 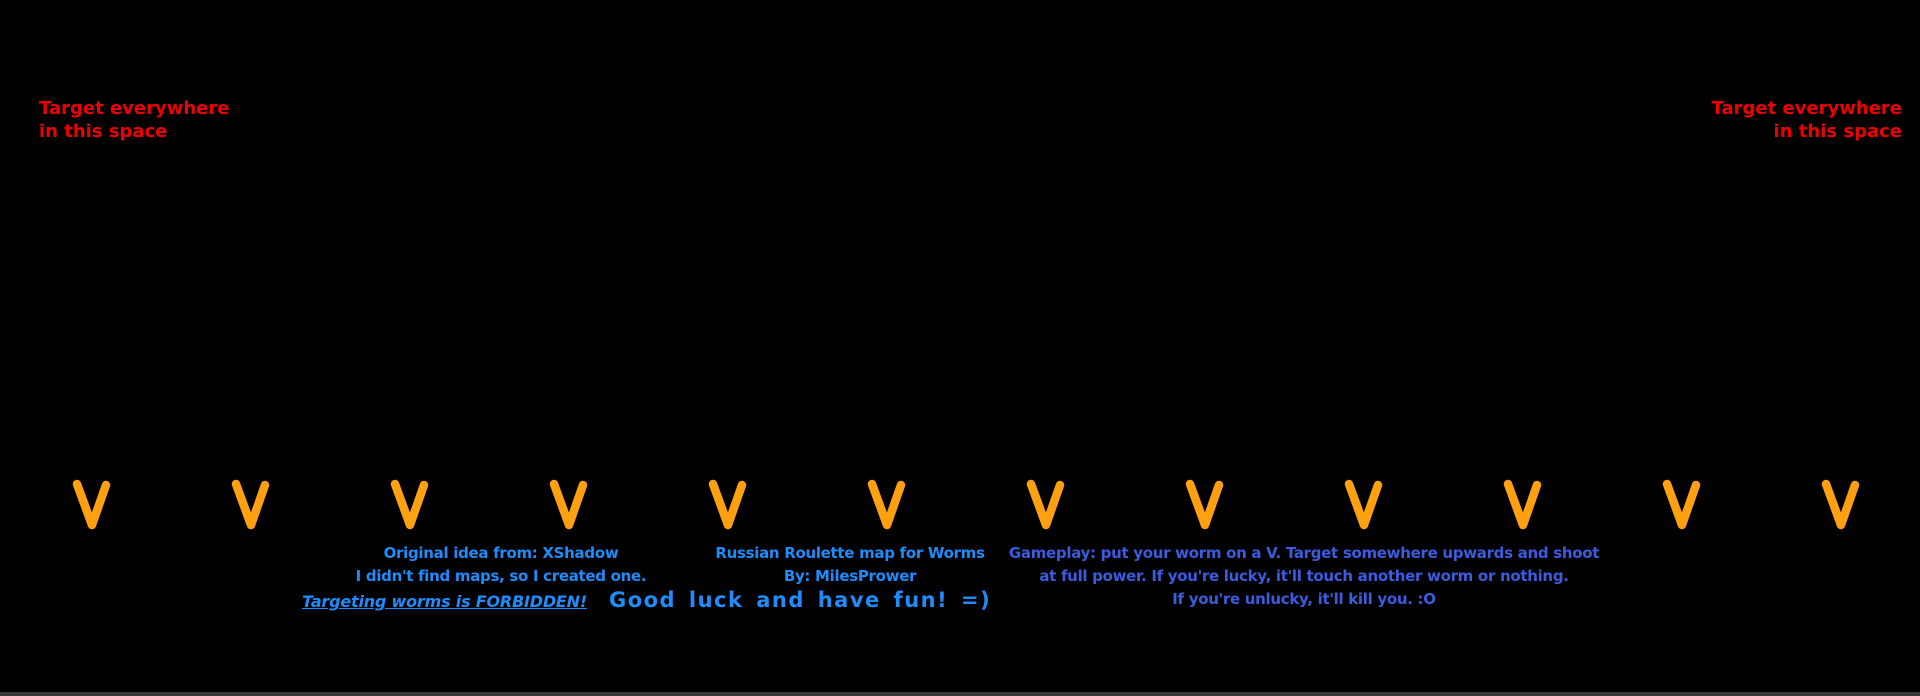 I want to click on target-zone-note-left-line2: in this space, so click(x=103, y=131).